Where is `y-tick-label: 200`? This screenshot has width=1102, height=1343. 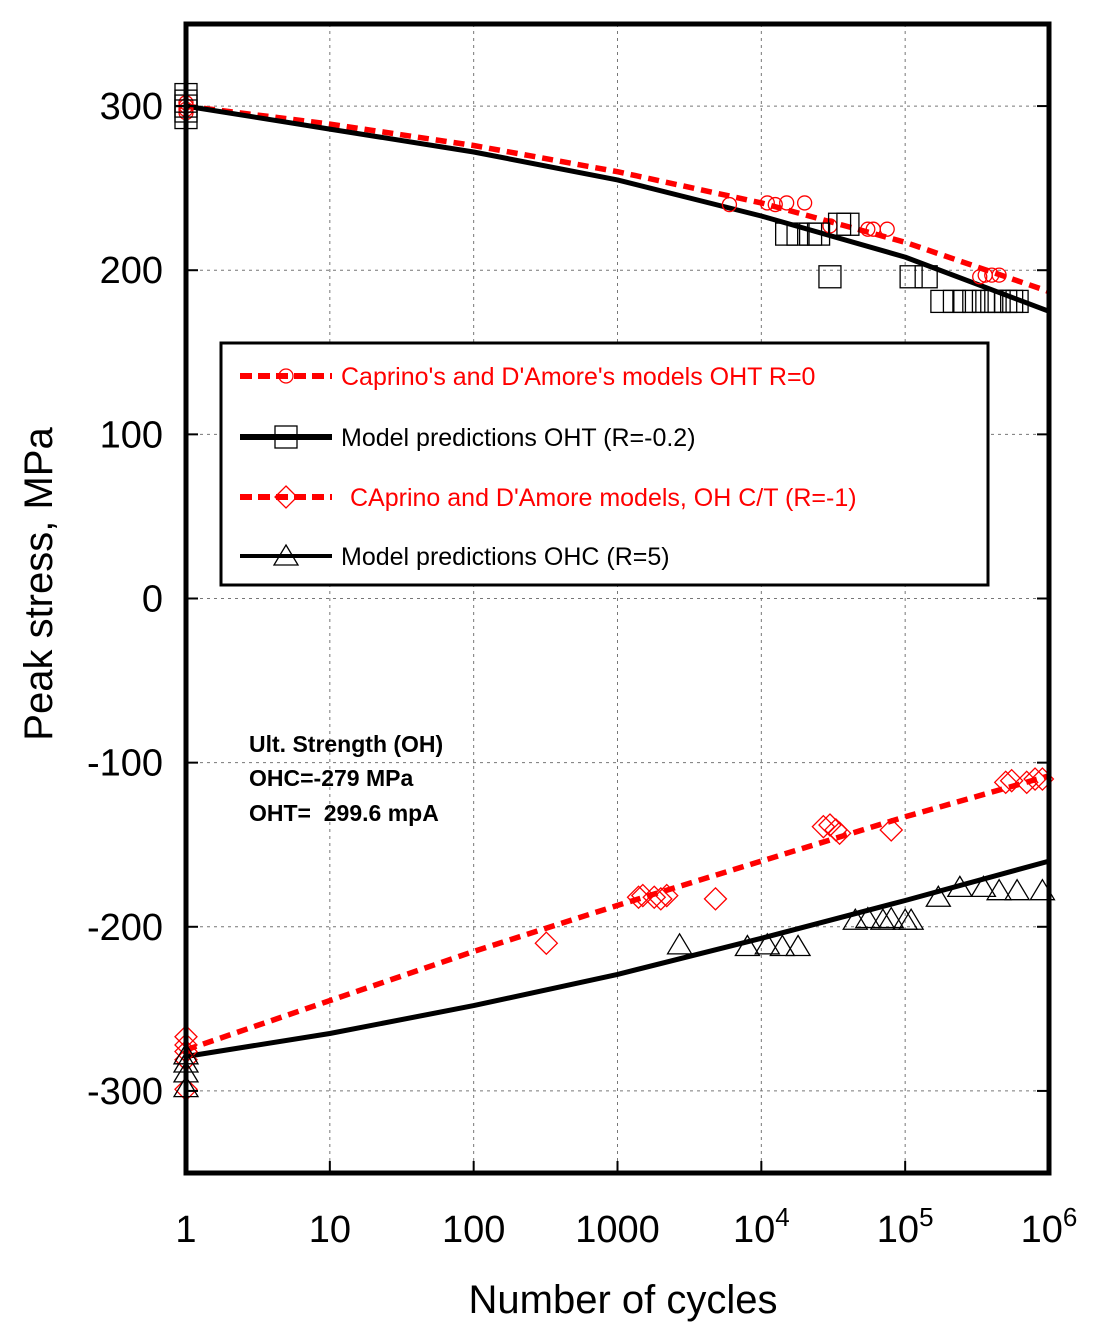
y-tick-label: 200 is located at coordinates (131, 271).